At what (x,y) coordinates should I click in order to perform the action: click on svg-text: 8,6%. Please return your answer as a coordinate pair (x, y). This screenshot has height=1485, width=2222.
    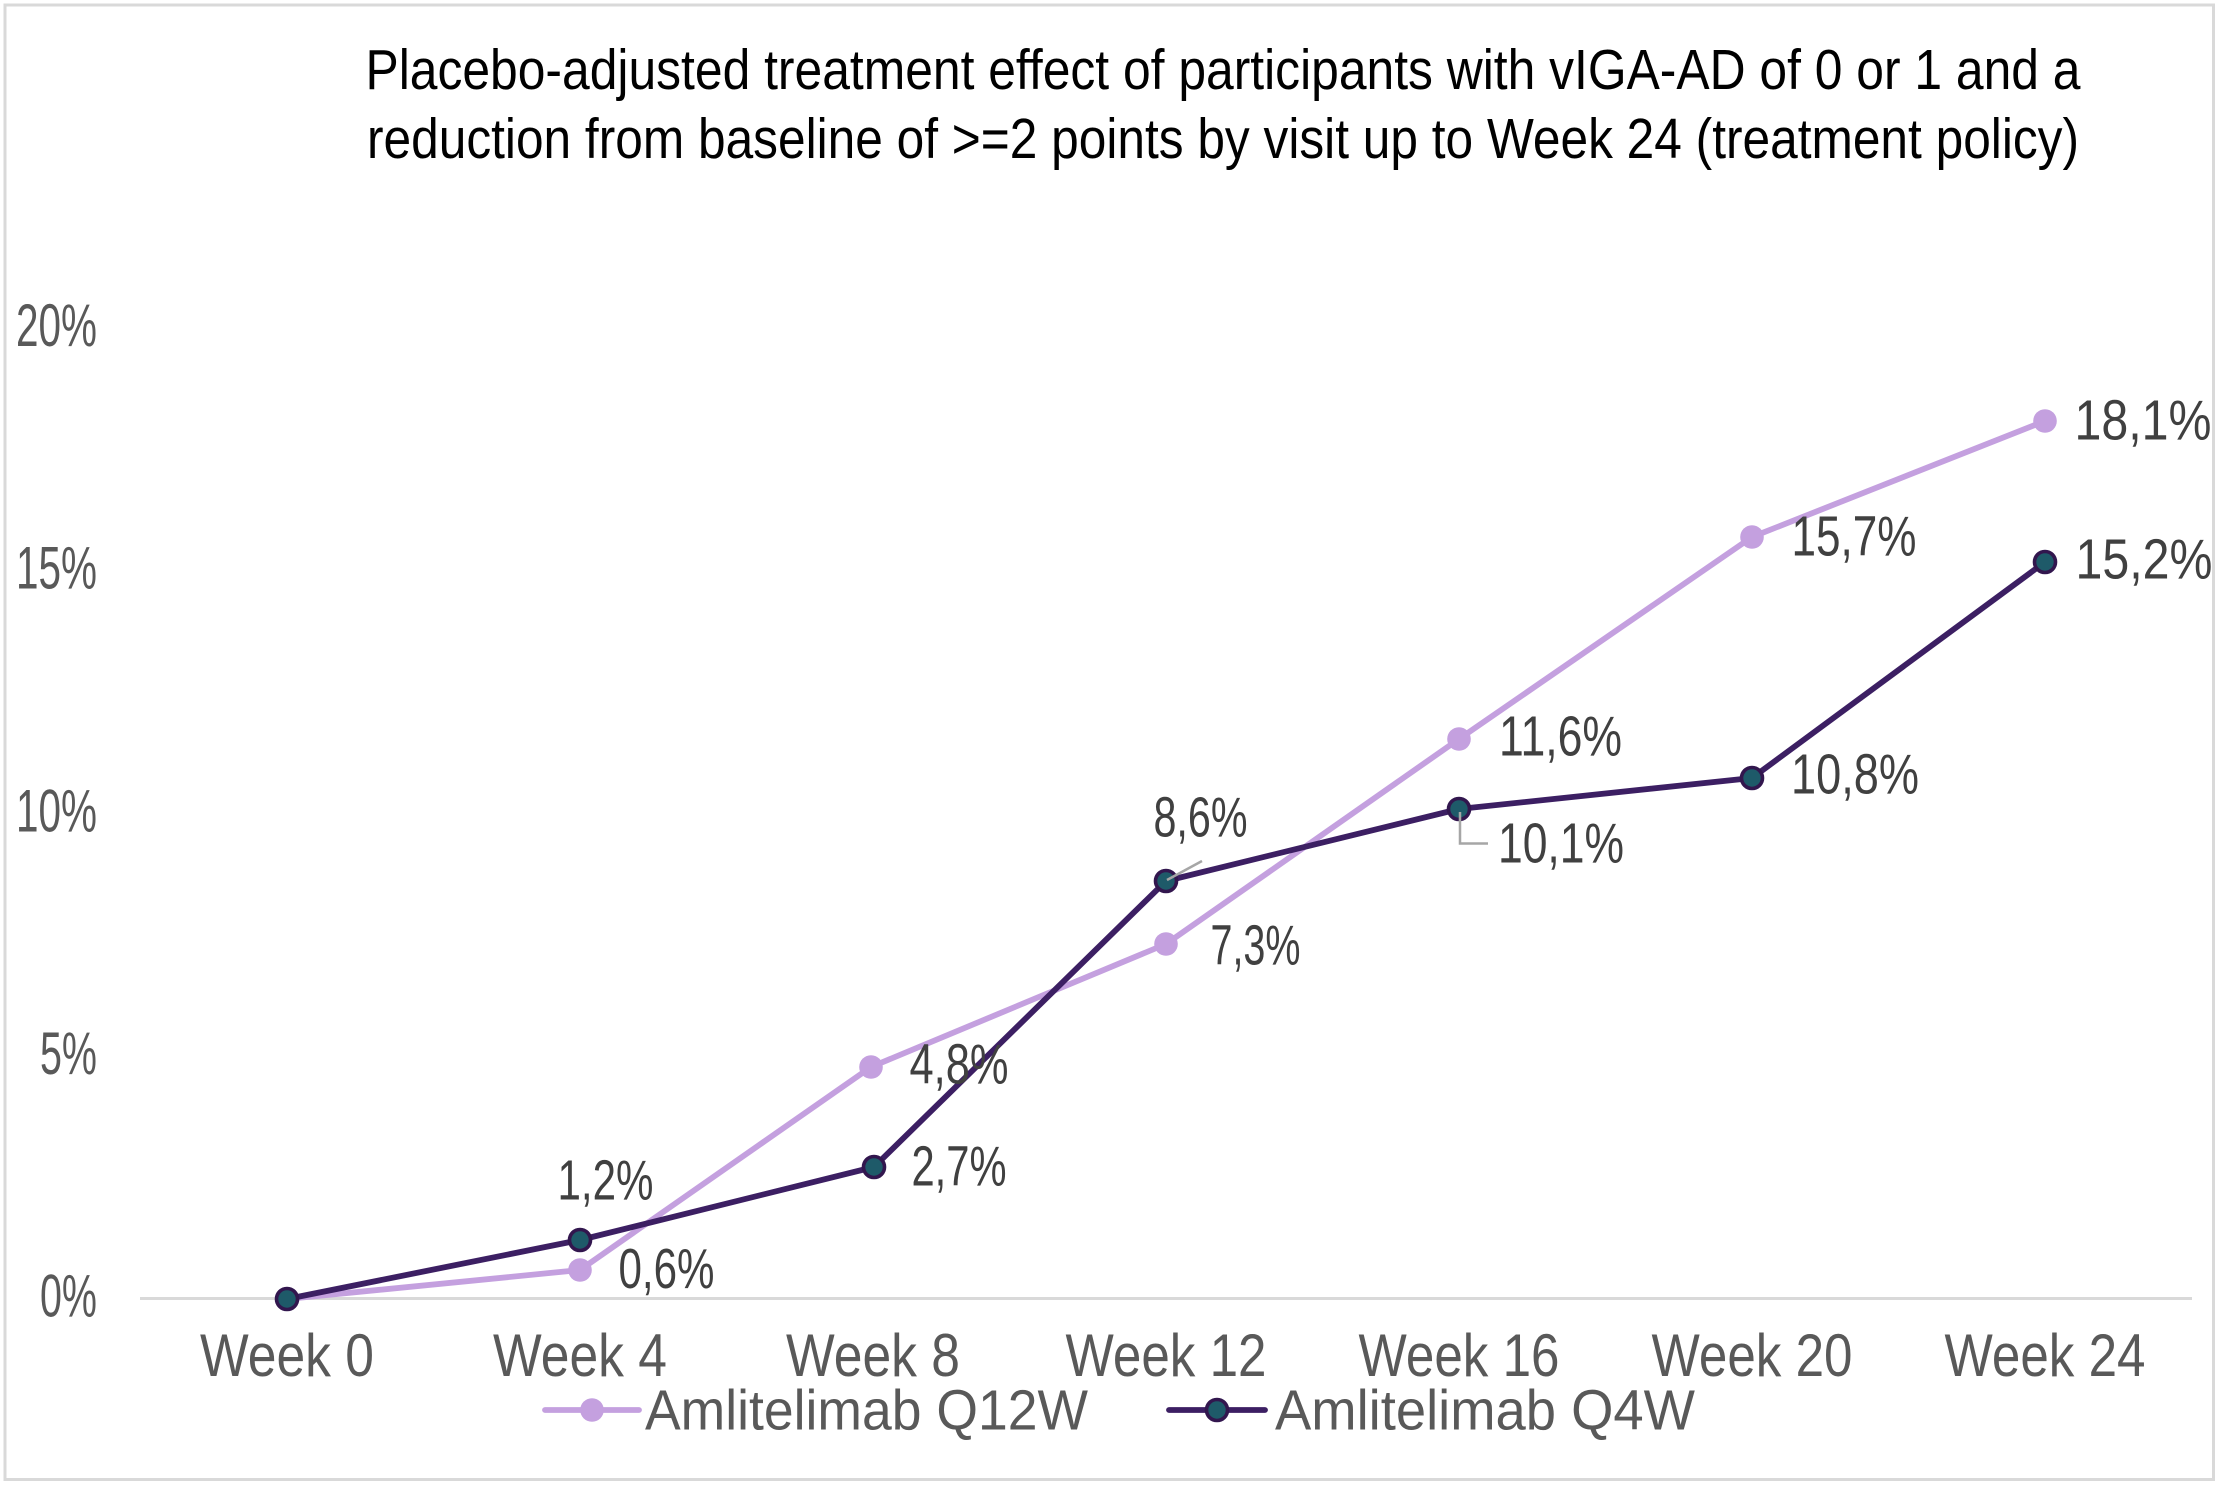
    Looking at the image, I should click on (1201, 817).